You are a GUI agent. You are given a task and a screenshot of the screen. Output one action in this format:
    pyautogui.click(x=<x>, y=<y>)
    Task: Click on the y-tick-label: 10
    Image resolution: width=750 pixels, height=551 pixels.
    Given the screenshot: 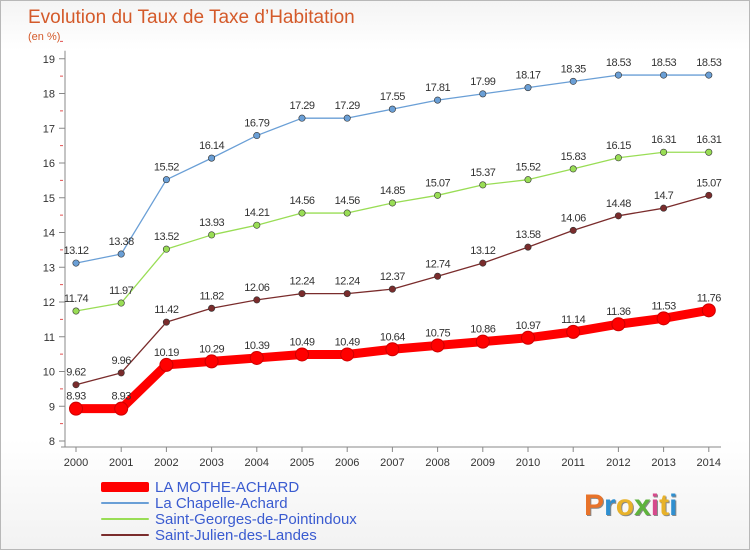 What is the action you would take?
    pyautogui.click(x=49, y=373)
    